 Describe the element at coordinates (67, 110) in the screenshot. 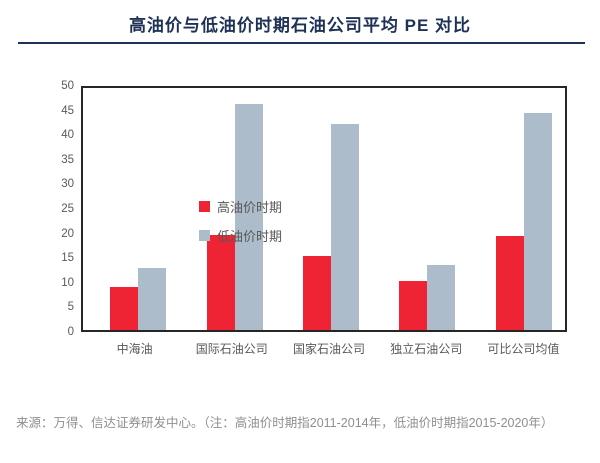

I see `y-axis-tick-label: 45` at that location.